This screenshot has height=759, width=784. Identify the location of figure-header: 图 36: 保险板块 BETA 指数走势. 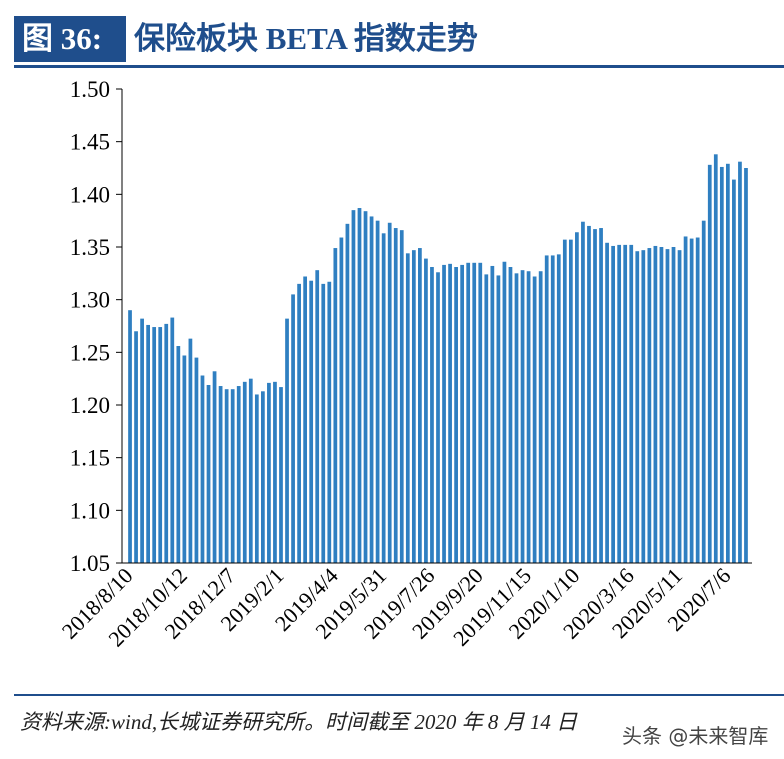
(392, 36).